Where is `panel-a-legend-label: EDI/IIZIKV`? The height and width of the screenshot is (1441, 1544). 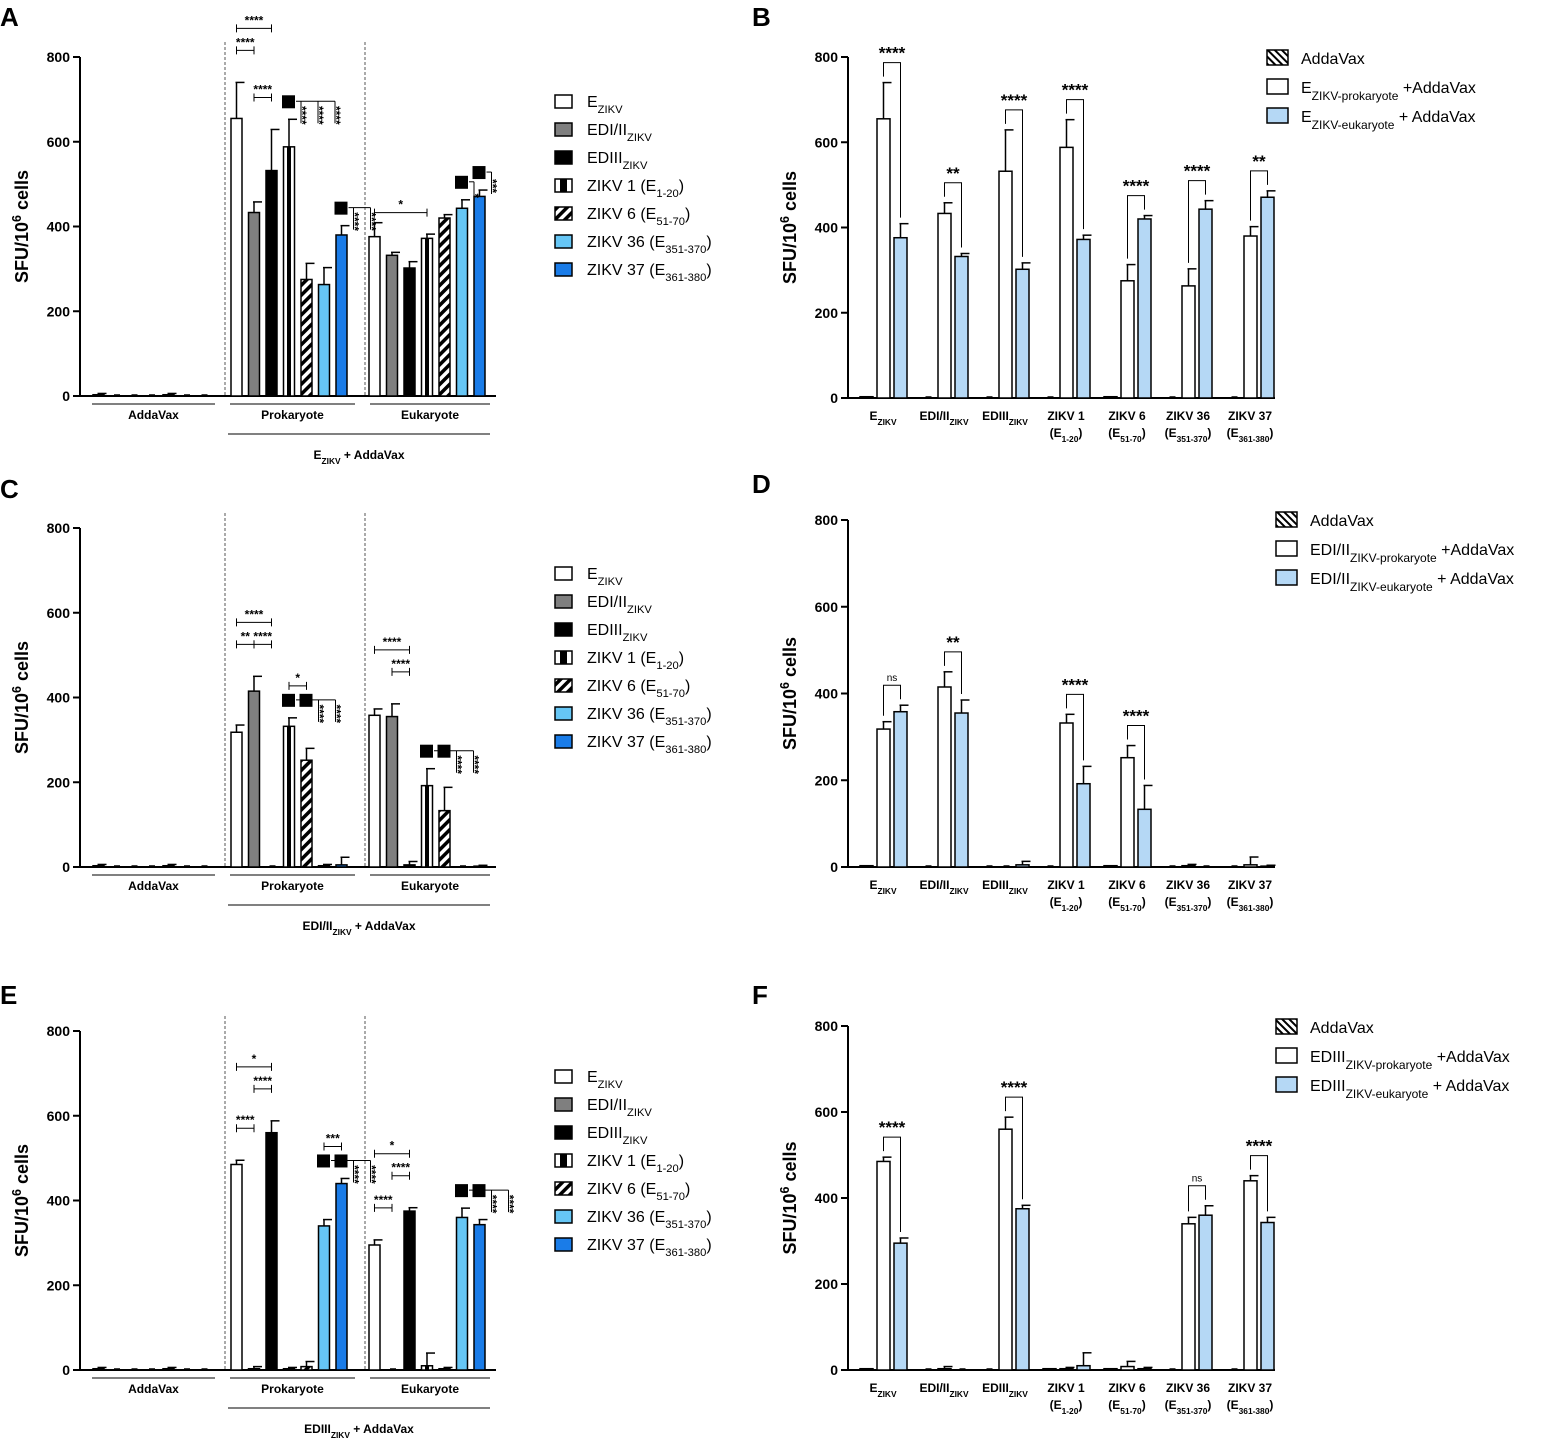 panel-a-legend-label: EDI/IIZIKV is located at coordinates (619, 133).